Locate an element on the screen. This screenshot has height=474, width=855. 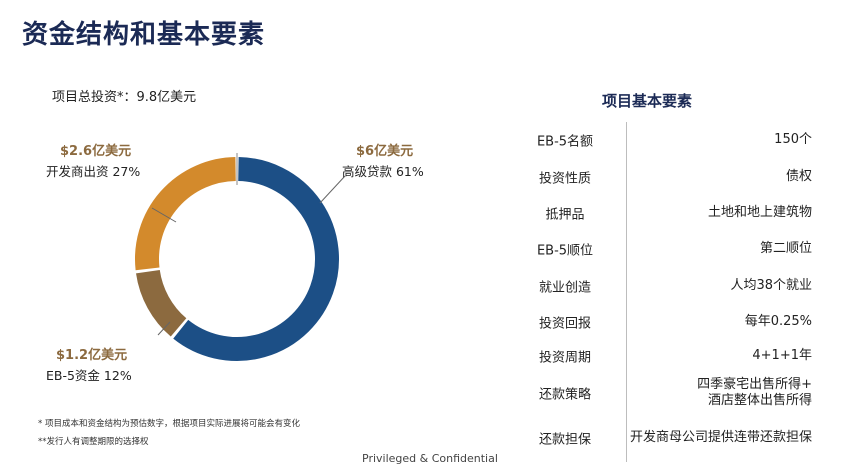
row-value: 土地和地上建筑物 is located at coordinates (759, 212).